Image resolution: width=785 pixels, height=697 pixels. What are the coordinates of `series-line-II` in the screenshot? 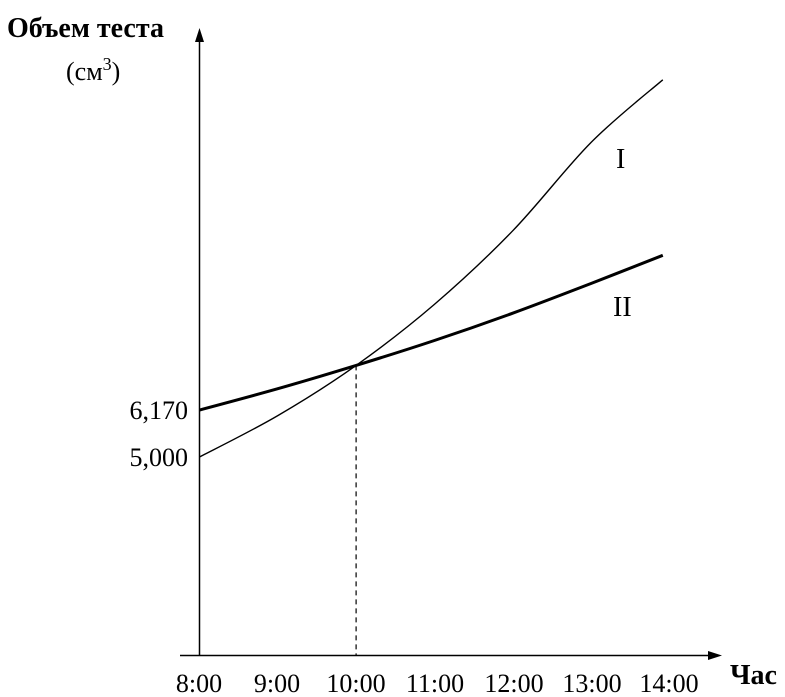 It's located at (431, 332).